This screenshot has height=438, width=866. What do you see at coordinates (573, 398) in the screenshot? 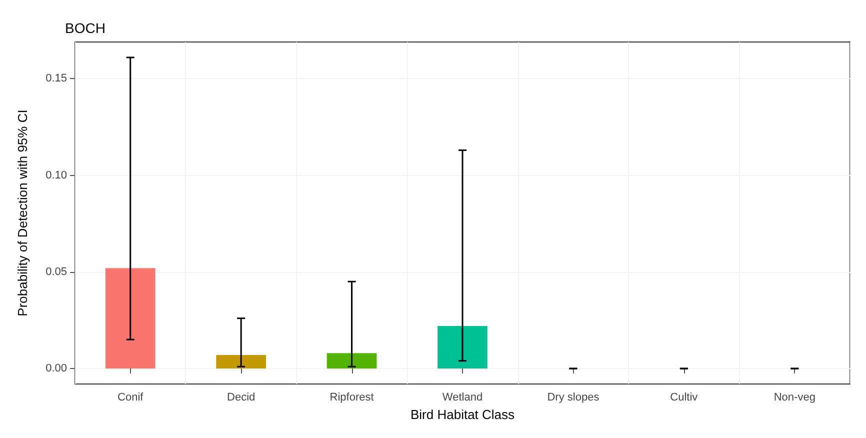
I see `x-tick-label: Dry slopes` at bounding box center [573, 398].